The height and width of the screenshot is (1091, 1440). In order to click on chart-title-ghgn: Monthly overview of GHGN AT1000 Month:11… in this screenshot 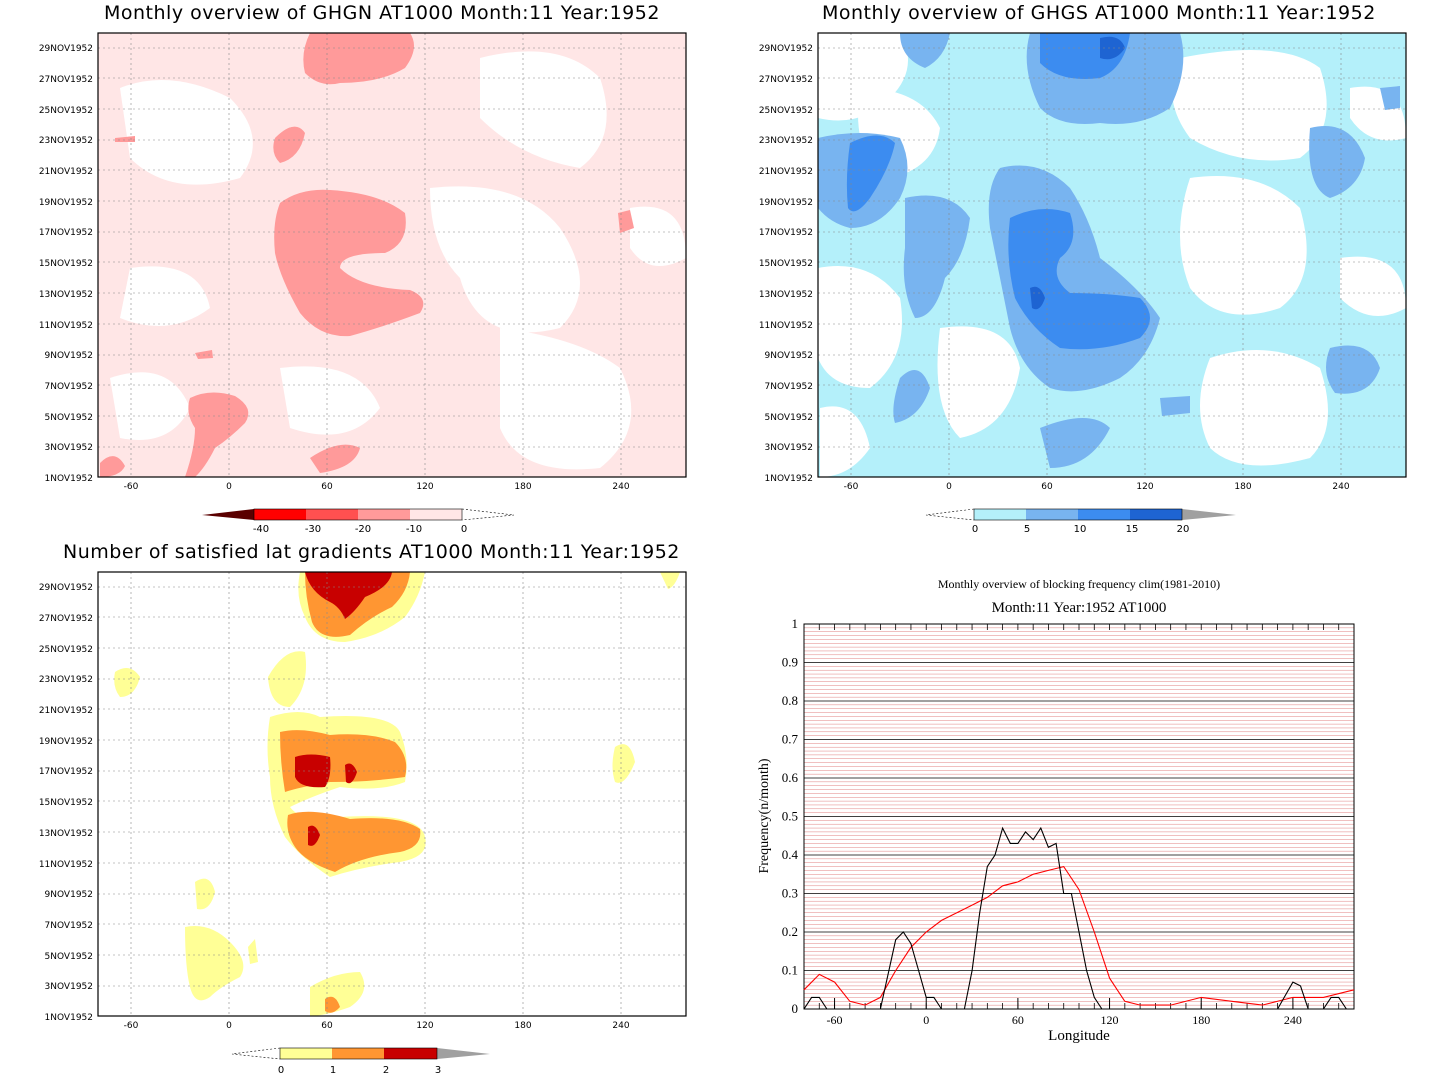, I will do `click(382, 13)`.